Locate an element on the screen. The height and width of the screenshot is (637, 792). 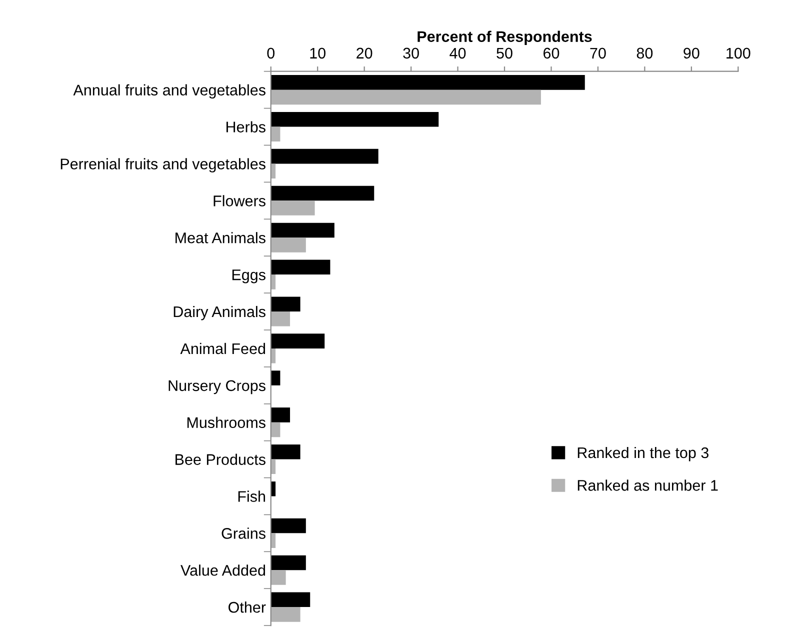
x-tick-label: 70 is located at coordinates (598, 53).